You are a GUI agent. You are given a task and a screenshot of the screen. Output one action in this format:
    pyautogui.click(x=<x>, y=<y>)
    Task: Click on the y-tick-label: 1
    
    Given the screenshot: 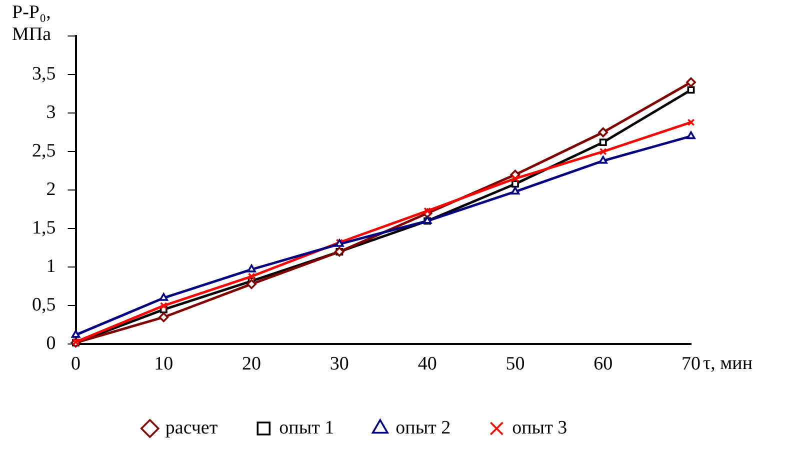 What is the action you would take?
    pyautogui.click(x=51, y=267)
    